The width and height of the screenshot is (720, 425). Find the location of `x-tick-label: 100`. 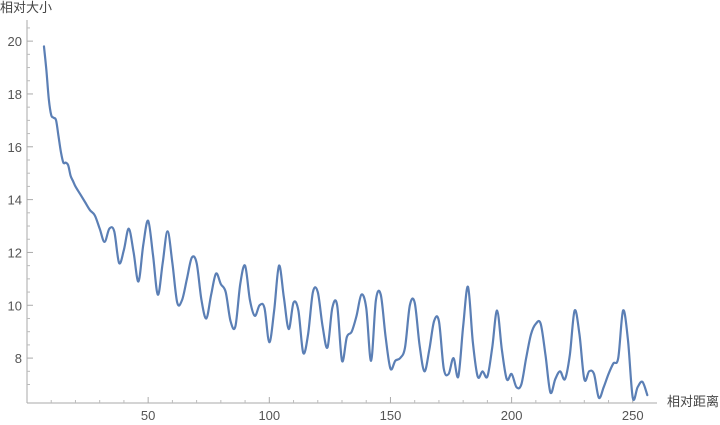

x-tick-label: 100 is located at coordinates (269, 415).